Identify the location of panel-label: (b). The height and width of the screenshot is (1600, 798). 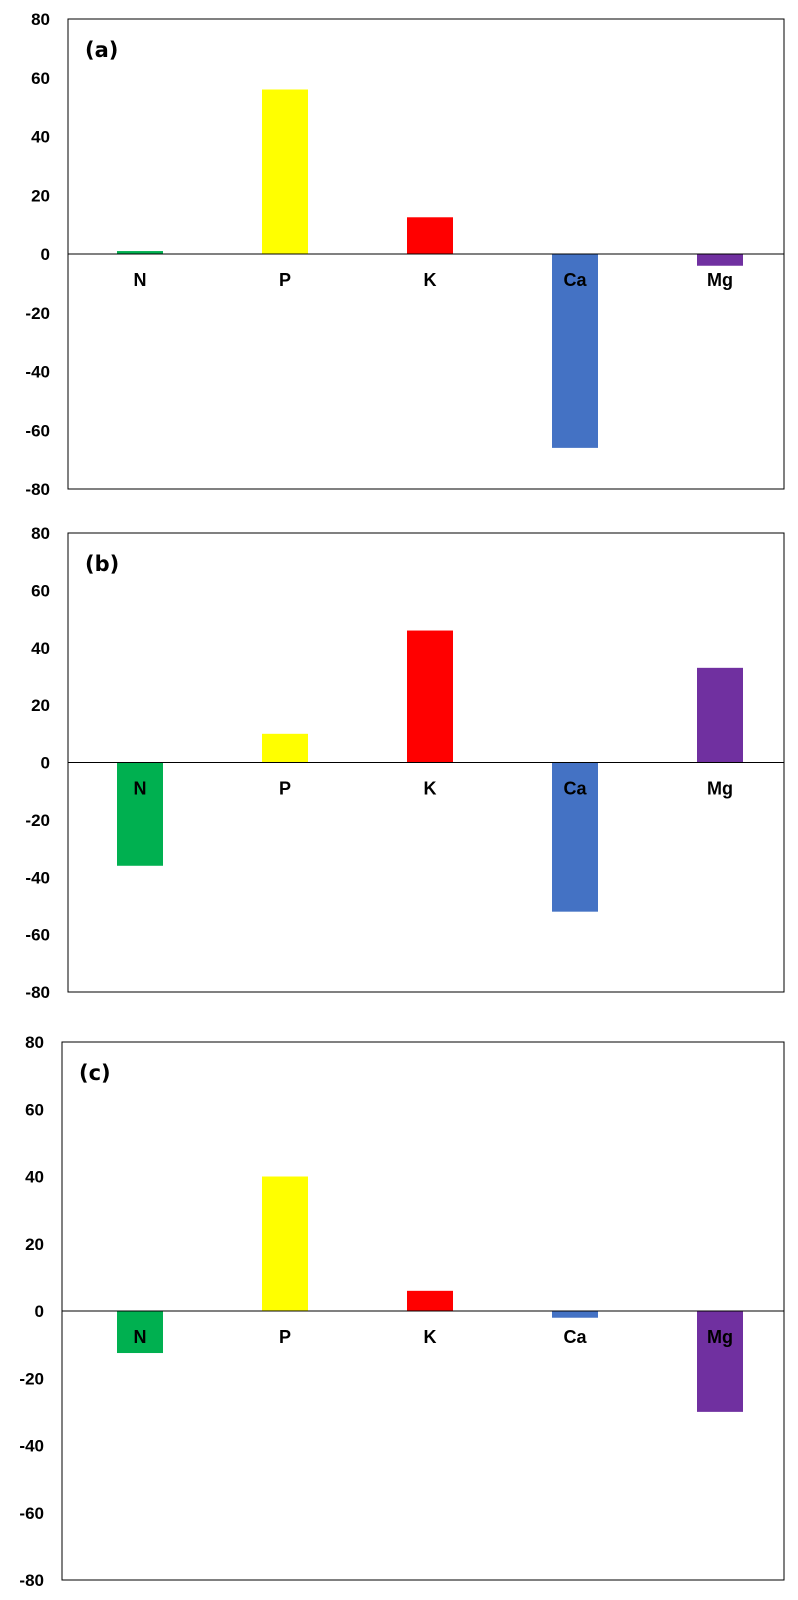
(102, 564).